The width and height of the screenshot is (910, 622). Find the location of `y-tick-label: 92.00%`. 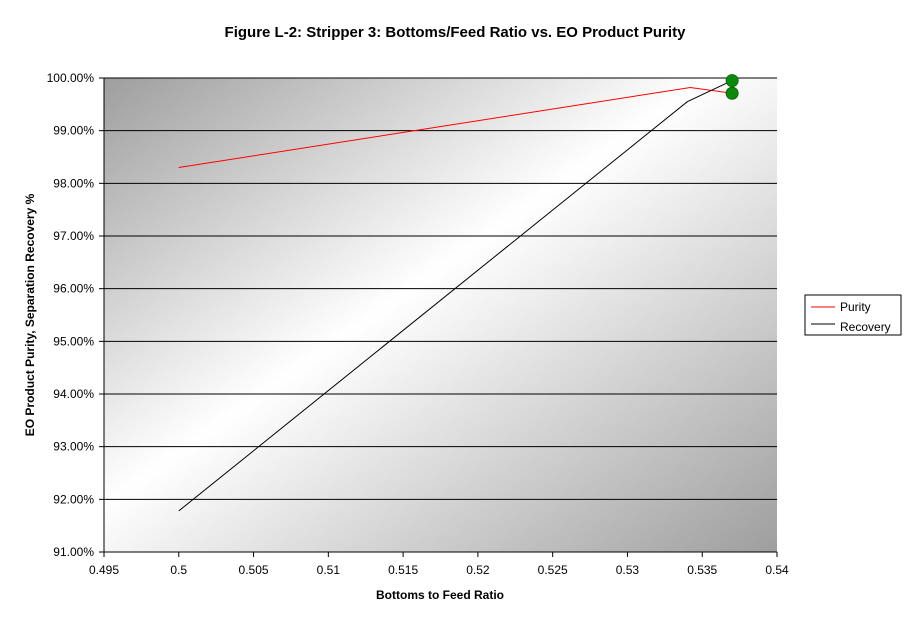

y-tick-label: 92.00% is located at coordinates (73, 499).